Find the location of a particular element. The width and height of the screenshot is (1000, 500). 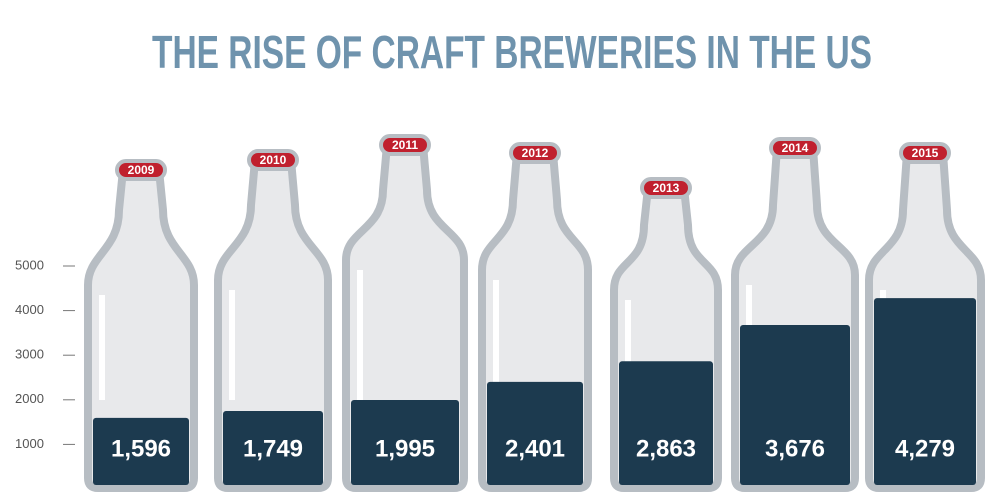

y-tick-label: 2000 is located at coordinates (29, 398).